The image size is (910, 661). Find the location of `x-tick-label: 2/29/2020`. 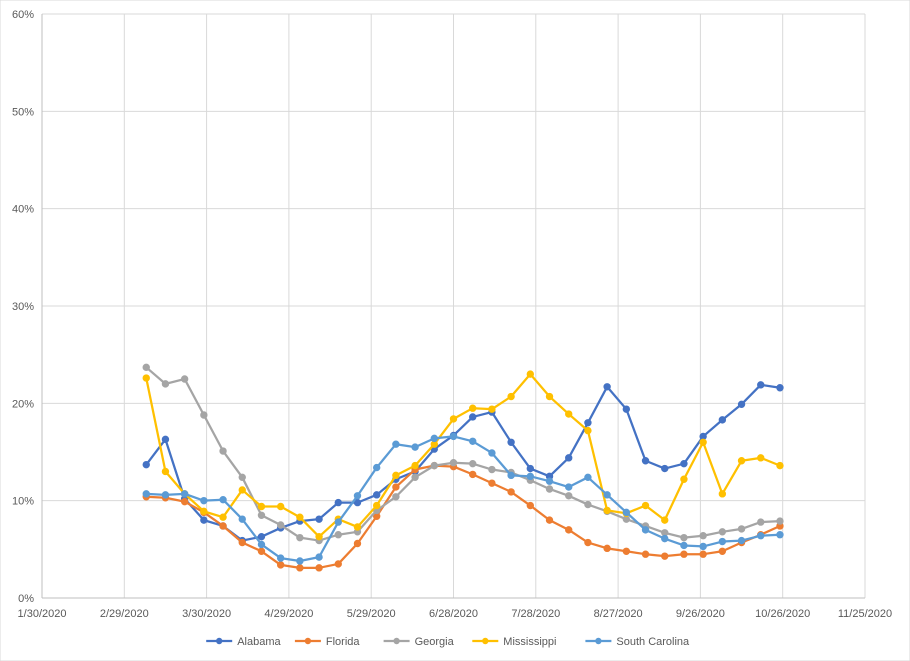

x-tick-label: 2/29/2020 is located at coordinates (124, 614).